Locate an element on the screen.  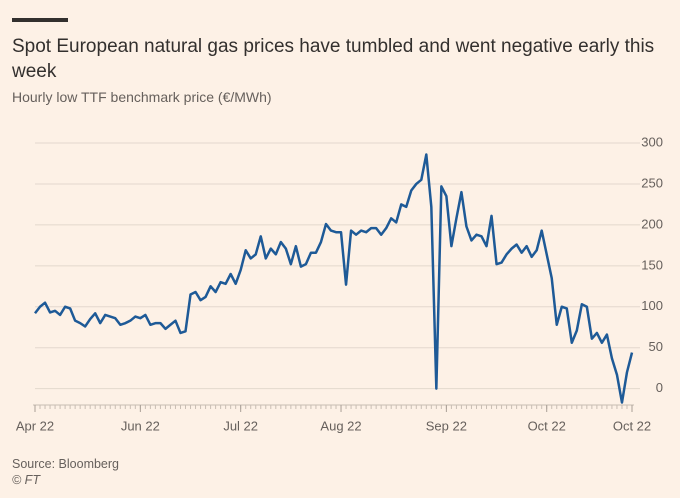
y-tick-label: 50 is located at coordinates (656, 346).